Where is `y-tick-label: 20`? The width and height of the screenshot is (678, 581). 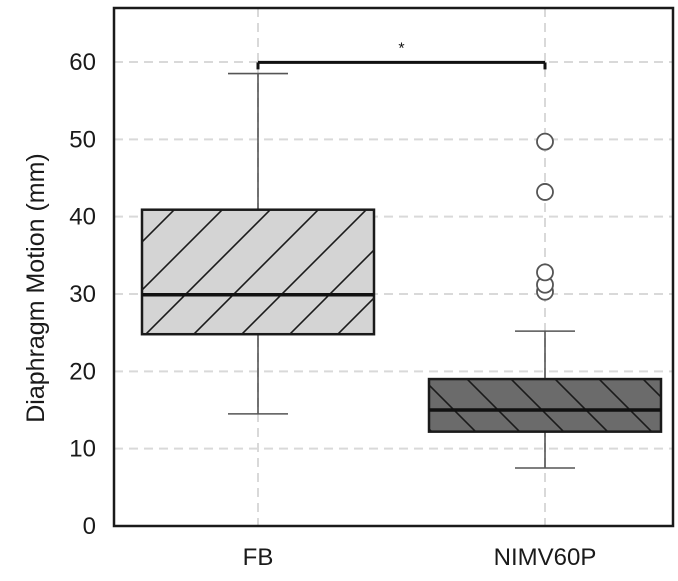
y-tick-label: 20 is located at coordinates (82, 371).